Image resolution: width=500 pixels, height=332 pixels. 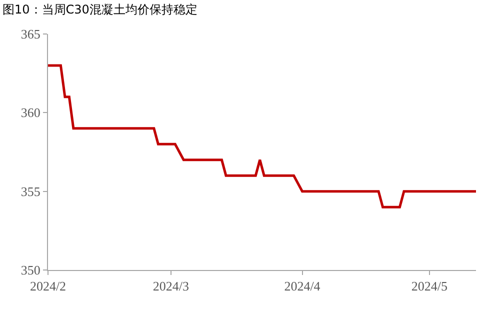 What do you see at coordinates (30, 270) in the screenshot?
I see `y-tick-label: 350` at bounding box center [30, 270].